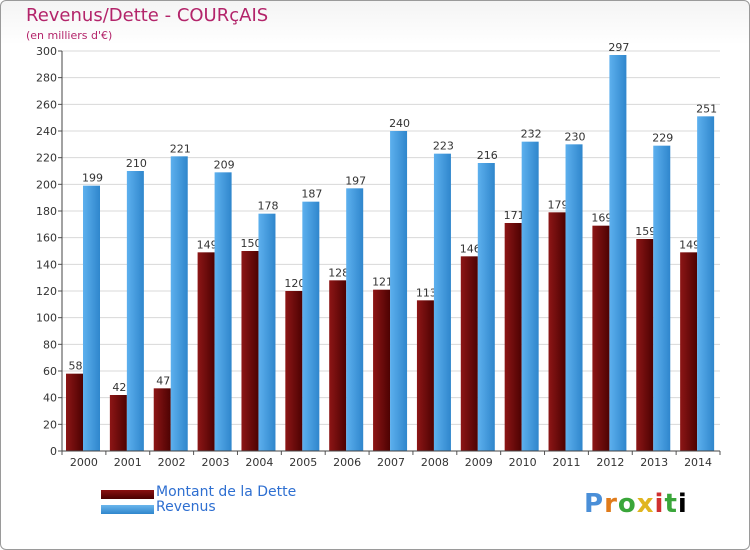 The width and height of the screenshot is (750, 550). Describe the element at coordinates (662, 138) in the screenshot. I see `data-label-revenue: 229` at that location.